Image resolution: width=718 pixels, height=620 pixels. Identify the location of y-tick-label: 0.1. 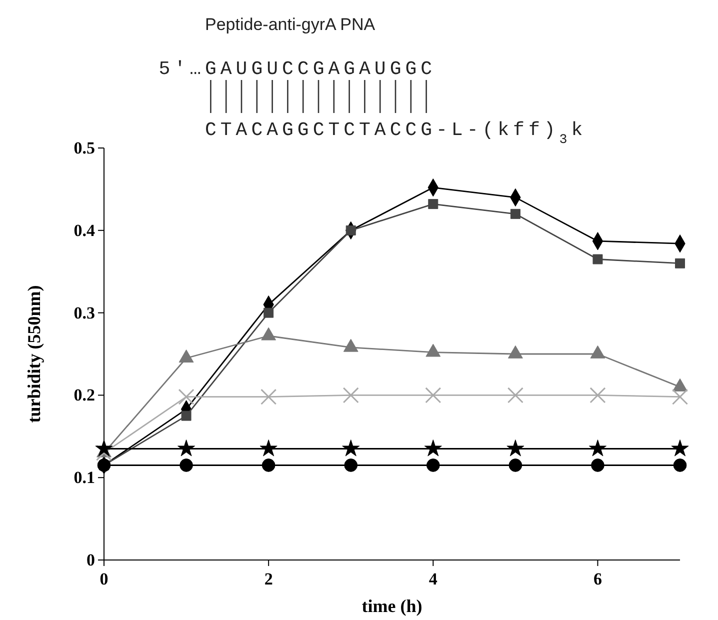
(84, 478).